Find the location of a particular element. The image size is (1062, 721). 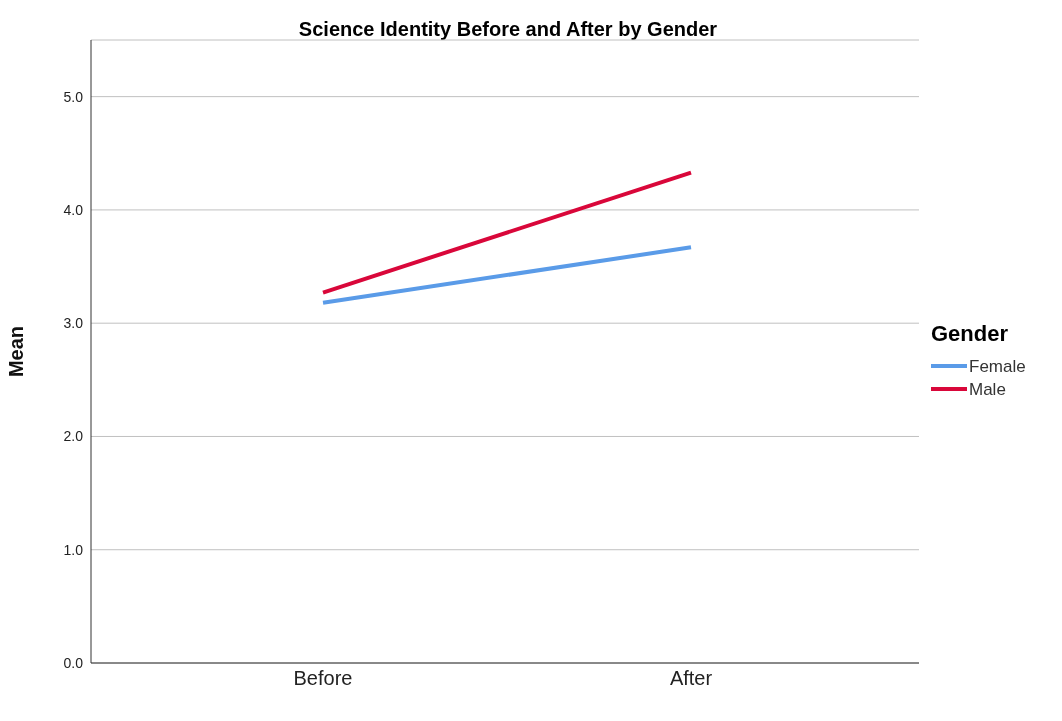

x-tick-label: After is located at coordinates (691, 678).